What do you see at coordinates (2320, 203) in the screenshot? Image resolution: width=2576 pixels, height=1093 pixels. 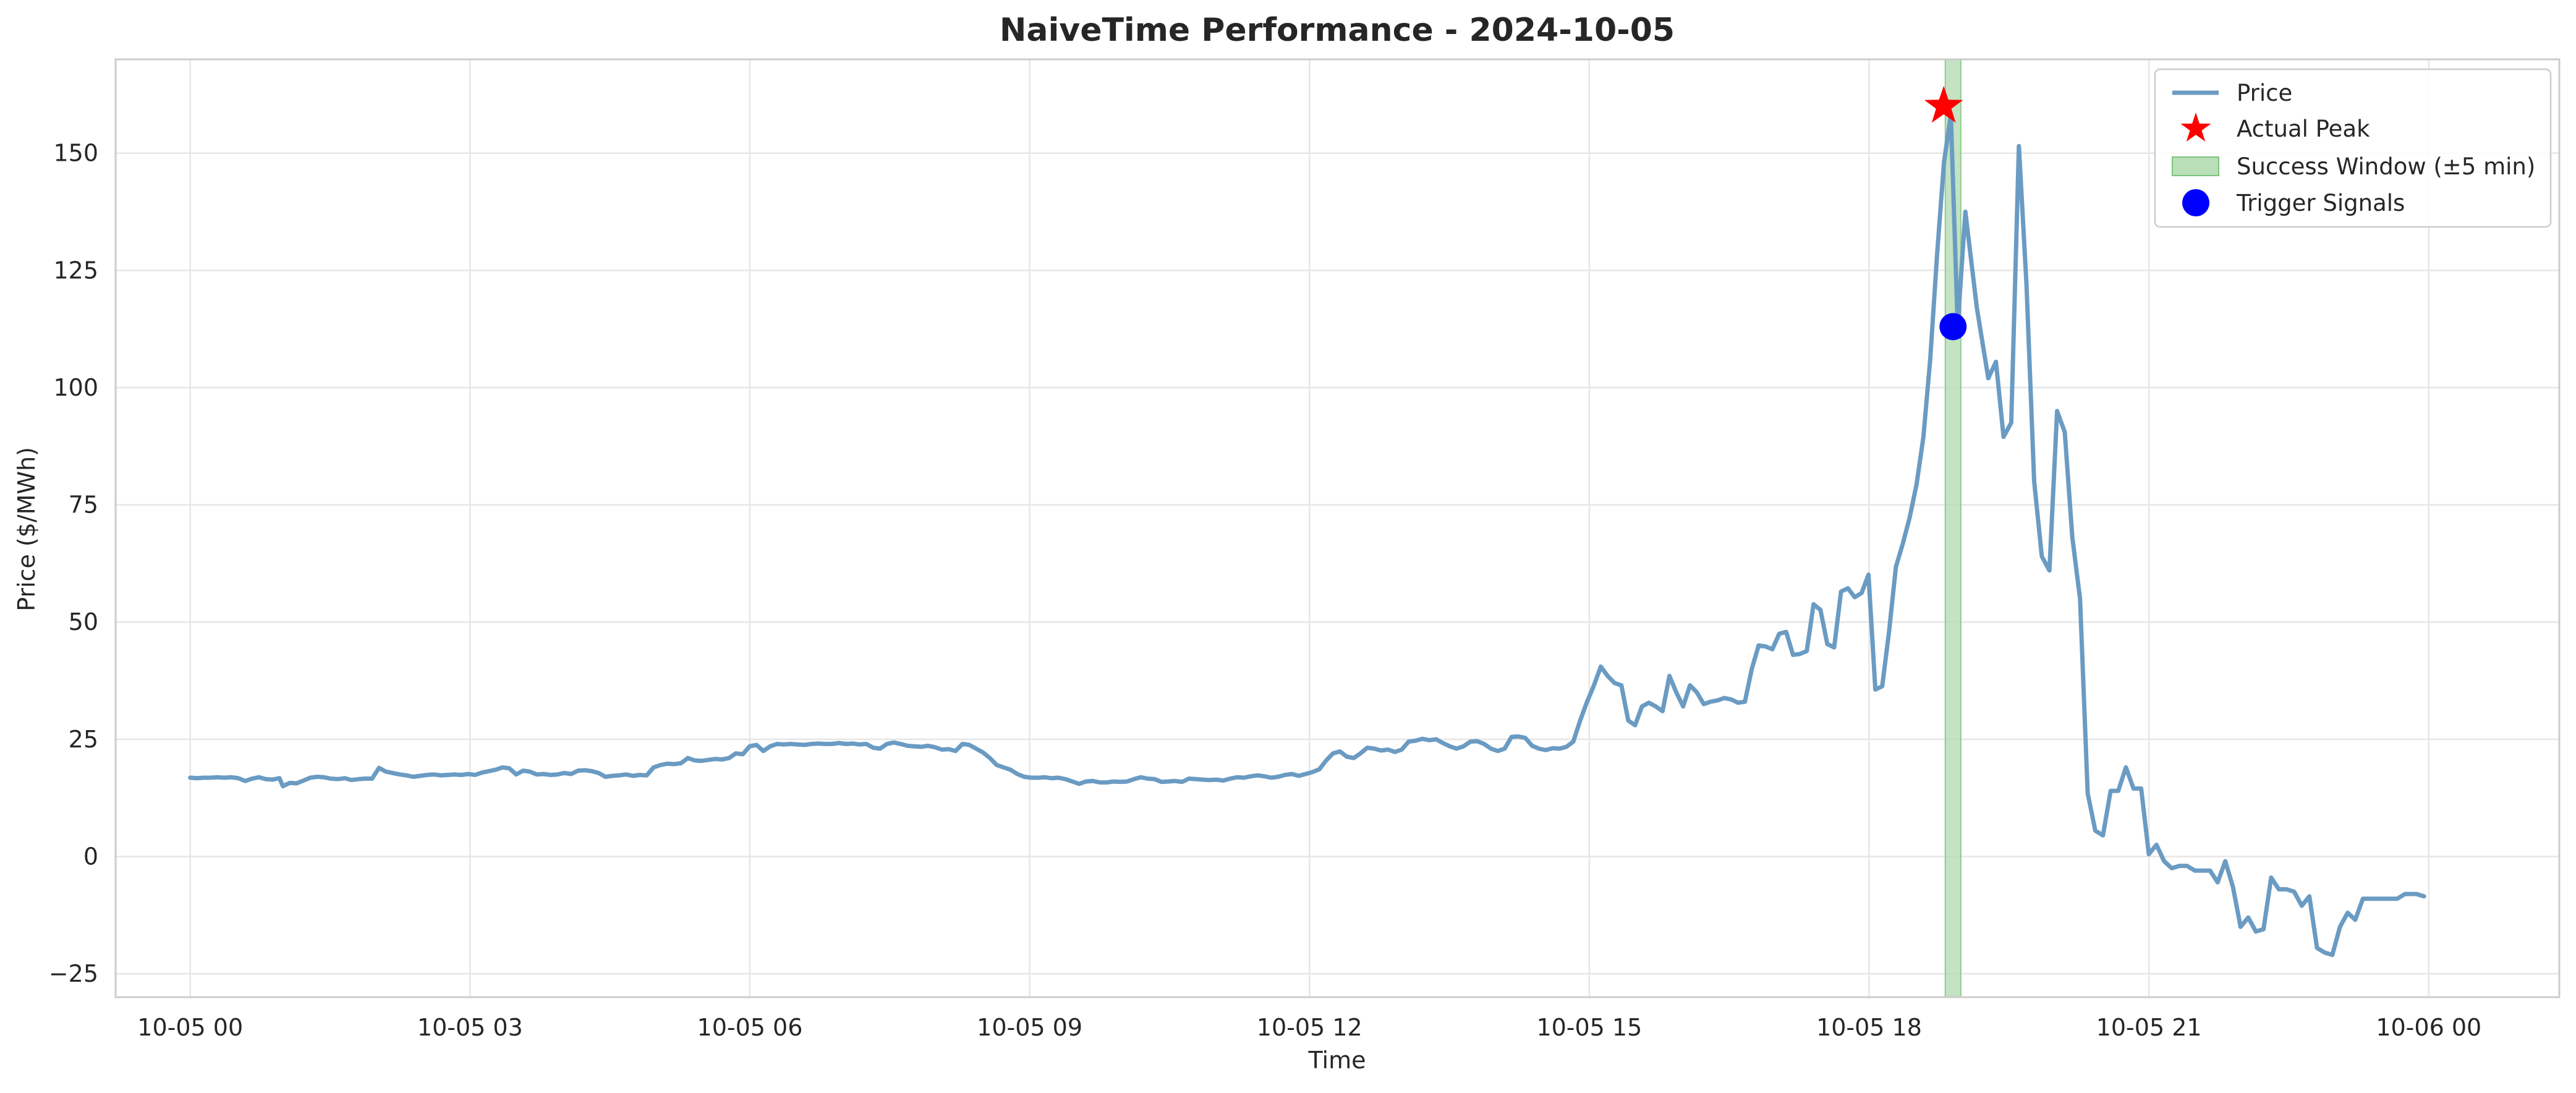 I see `legend-label-trigger: Trigger Signals` at bounding box center [2320, 203].